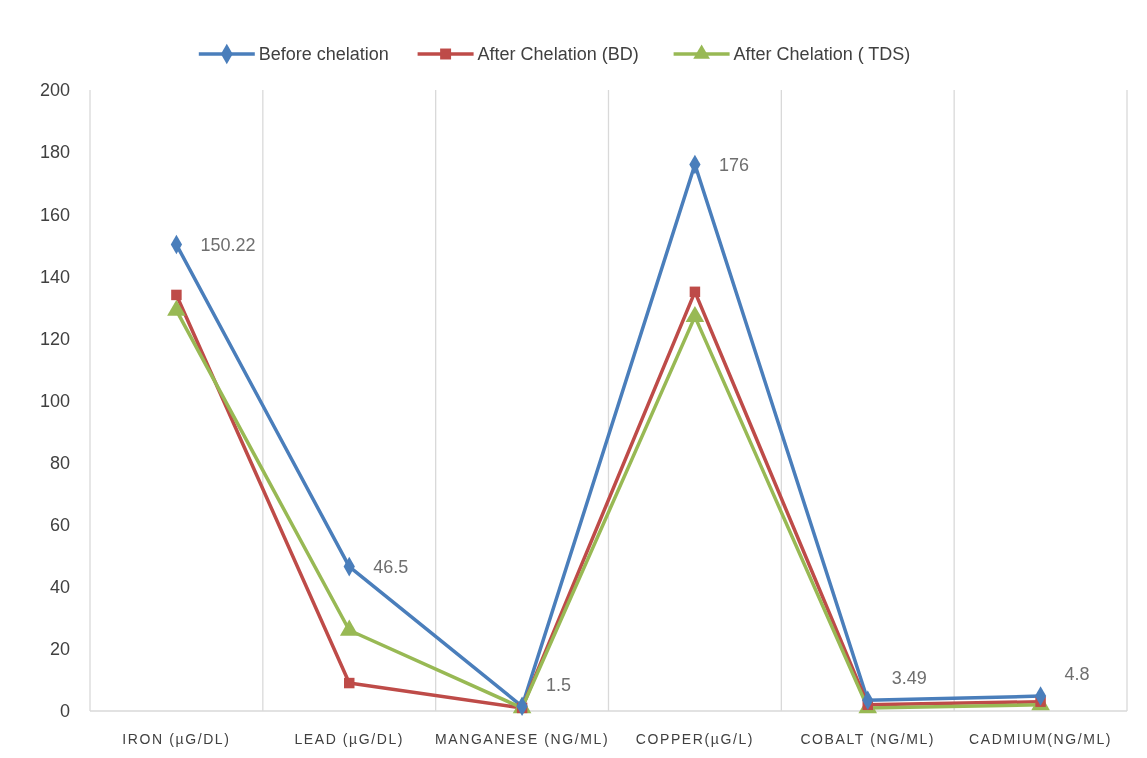 The height and width of the screenshot is (758, 1147). What do you see at coordinates (1041, 739) in the screenshot?
I see `x-tick-label: CADMIUM(NG/ML)` at bounding box center [1041, 739].